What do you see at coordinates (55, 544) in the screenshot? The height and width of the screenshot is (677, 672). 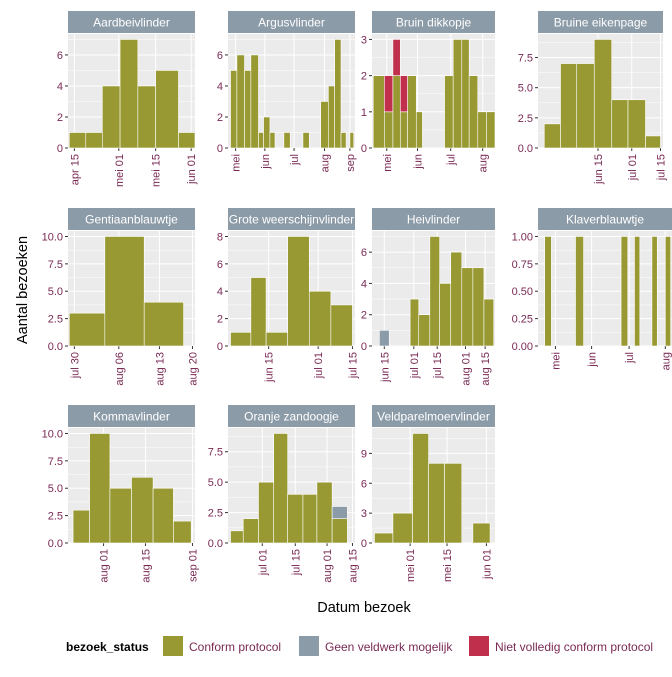 I see `y-tick-label: 0.0` at bounding box center [55, 544].